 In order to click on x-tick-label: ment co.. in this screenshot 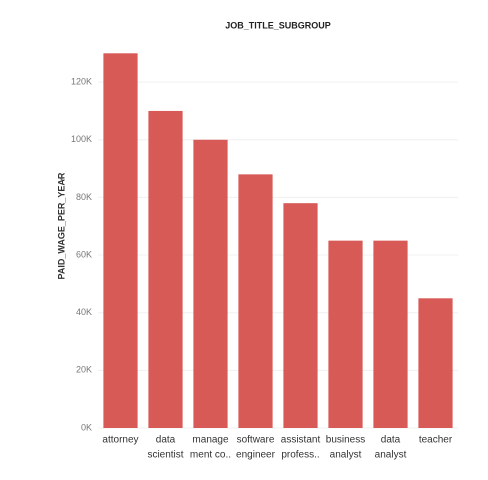, I will do `click(210, 455)`.